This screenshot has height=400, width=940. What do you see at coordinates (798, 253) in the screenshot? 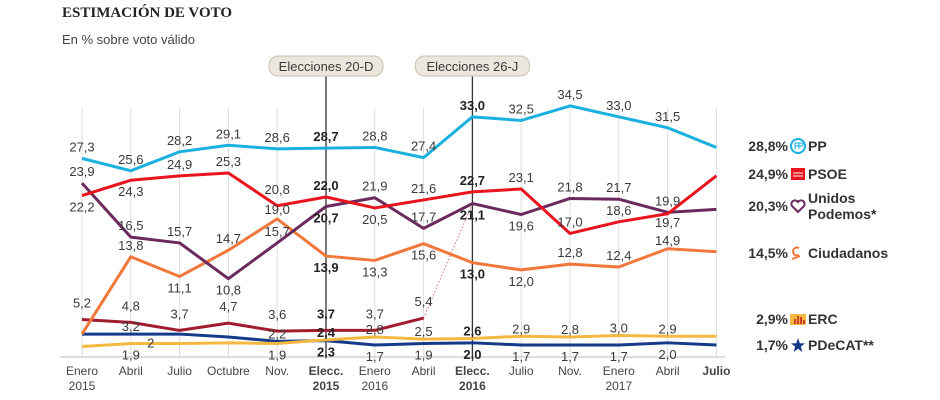
I see `cs-logo-icon` at bounding box center [798, 253].